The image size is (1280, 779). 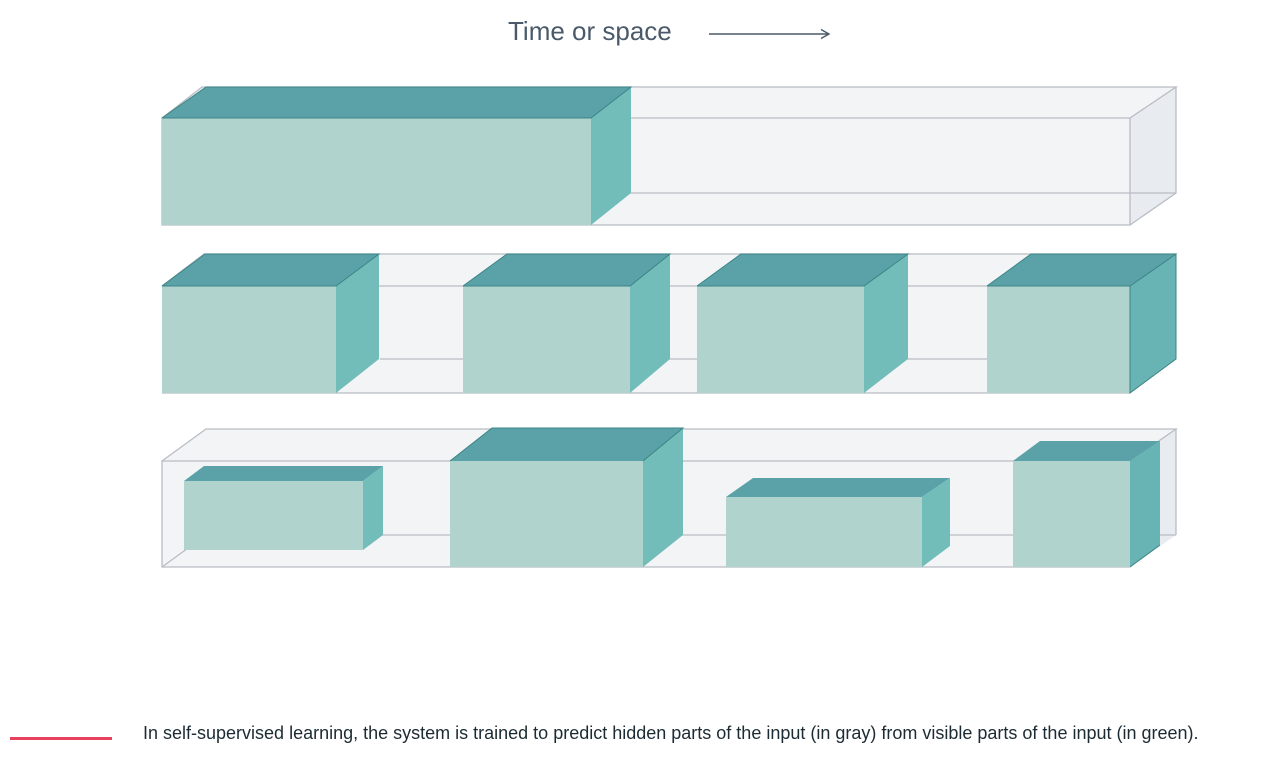 What do you see at coordinates (61, 738) in the screenshot?
I see `caption-accent-line` at bounding box center [61, 738].